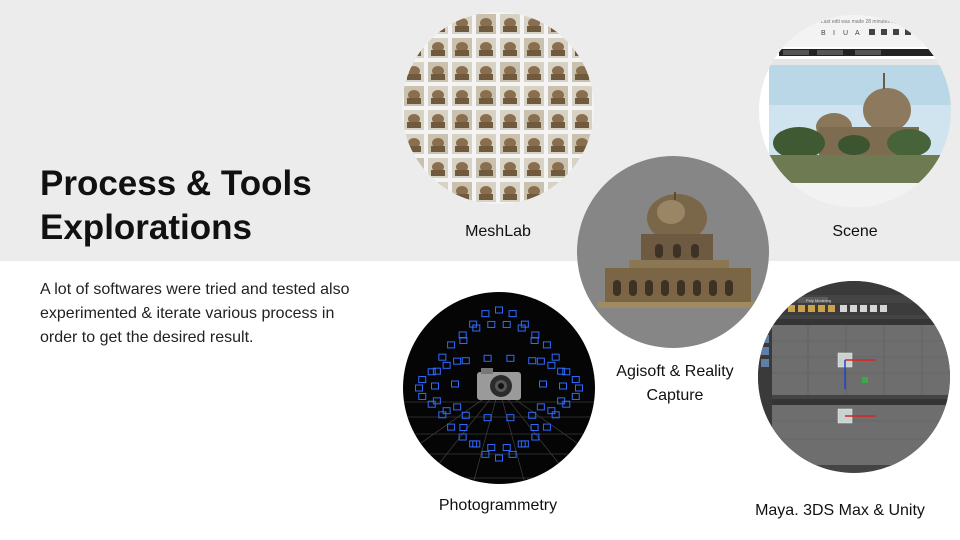 The height and width of the screenshot is (540, 960). I want to click on svg-text: I, so click(834, 33).